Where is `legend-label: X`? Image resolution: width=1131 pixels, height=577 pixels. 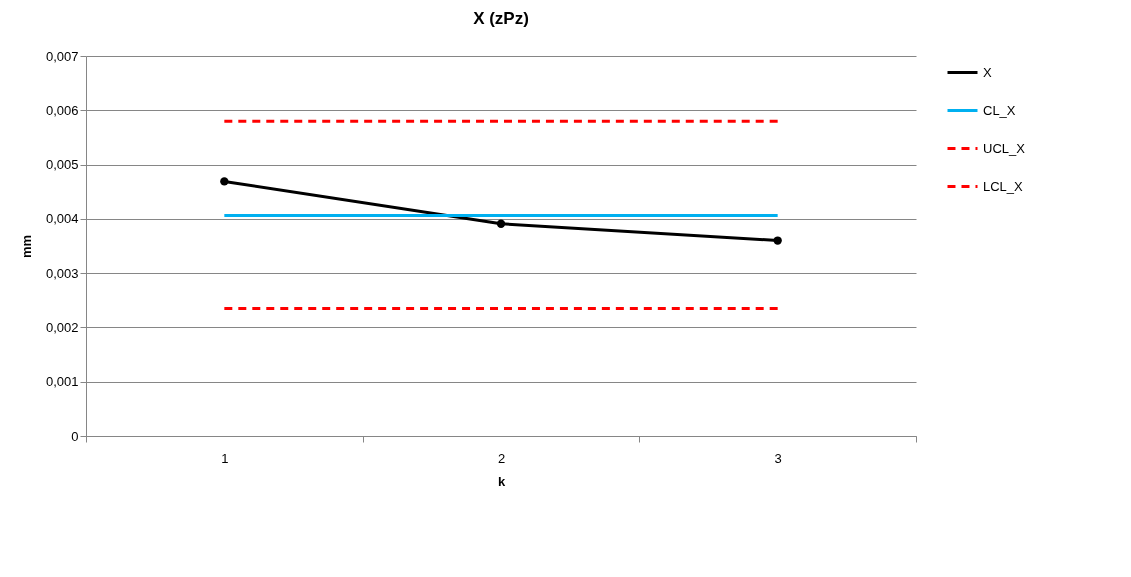 legend-label: X is located at coordinates (987, 72).